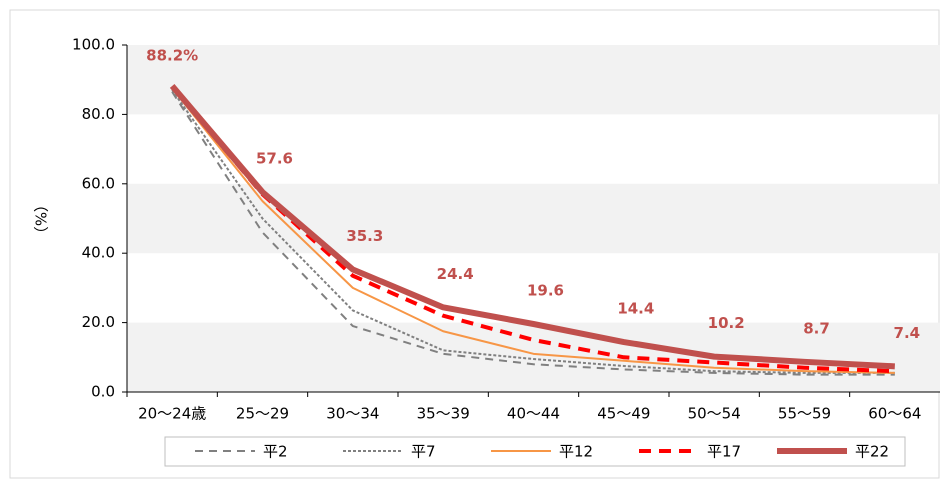 The image size is (940, 483). Describe the element at coordinates (533, 414) in the screenshot. I see `x-tick-label: 40～44` at that location.